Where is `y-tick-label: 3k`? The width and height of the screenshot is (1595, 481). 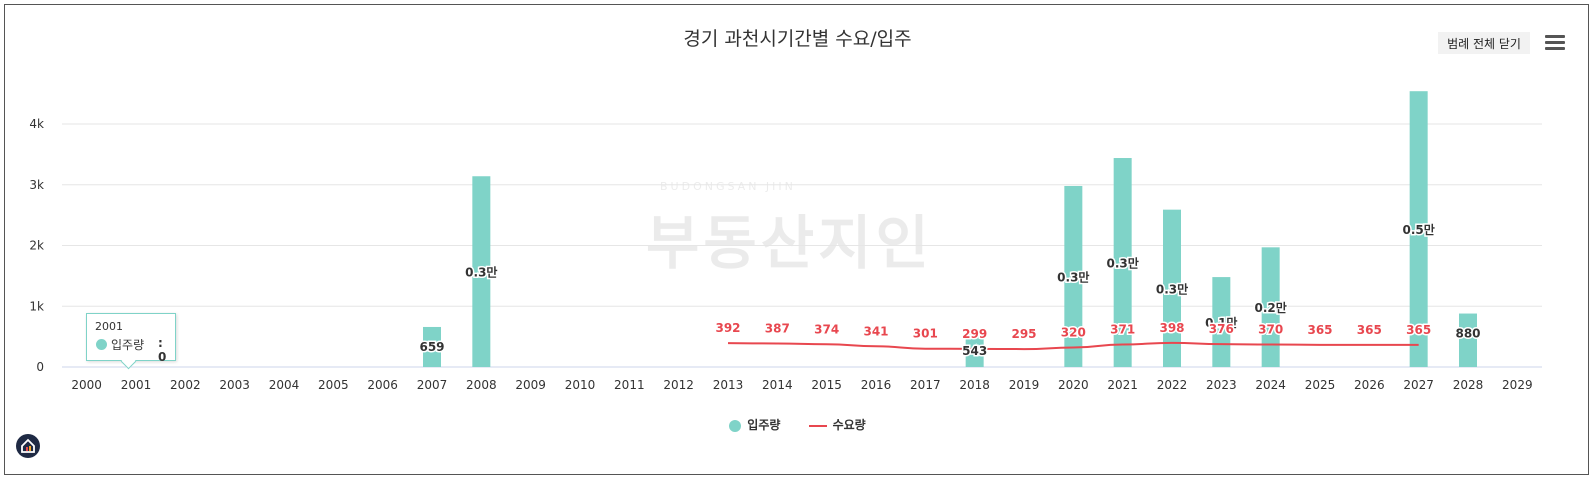 y-tick-label: 3k is located at coordinates (36, 185).